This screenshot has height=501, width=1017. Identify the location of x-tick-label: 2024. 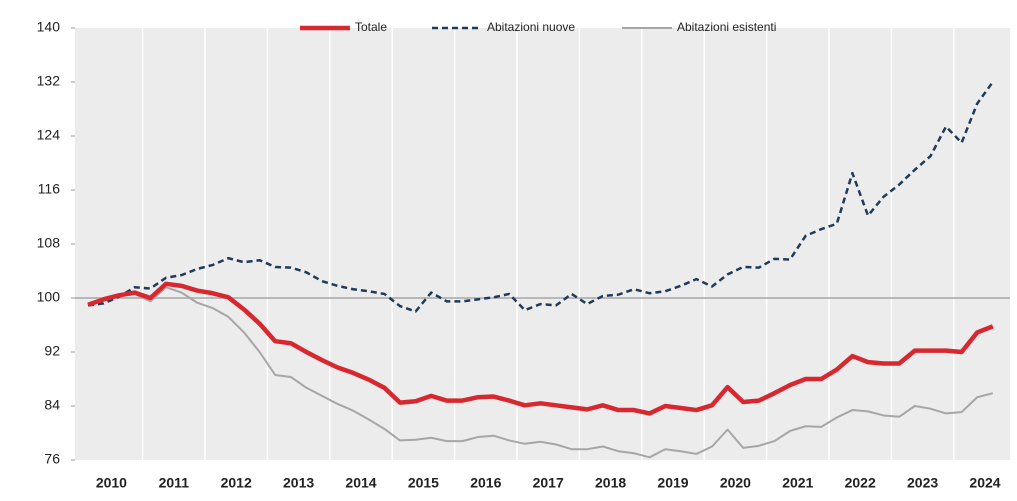
(984, 483).